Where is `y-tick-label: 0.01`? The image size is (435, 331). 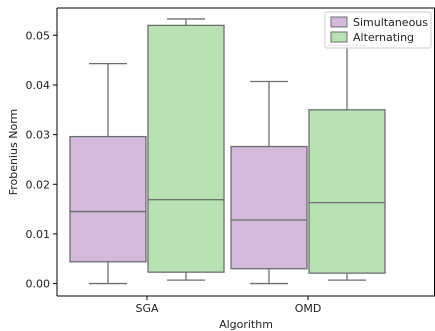
y-tick-label: 0.01 is located at coordinates (38, 234).